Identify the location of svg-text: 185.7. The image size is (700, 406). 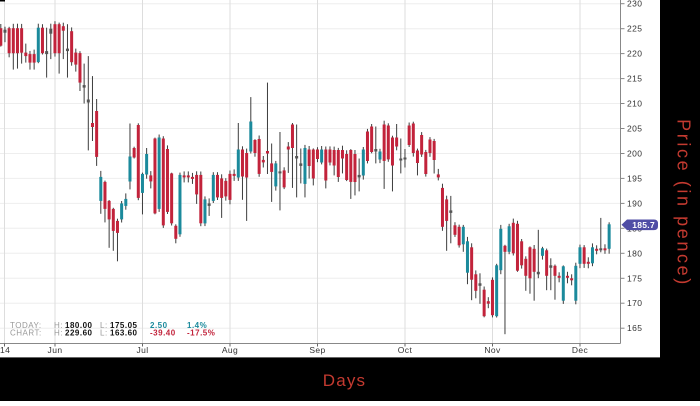
(643, 225).